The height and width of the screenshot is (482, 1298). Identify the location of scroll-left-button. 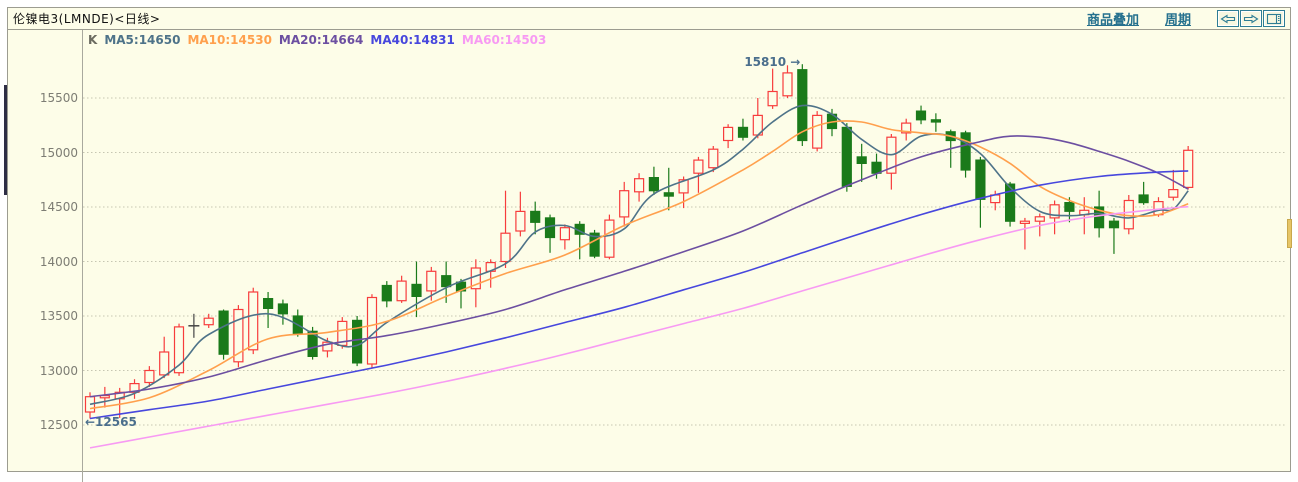
(1228, 18).